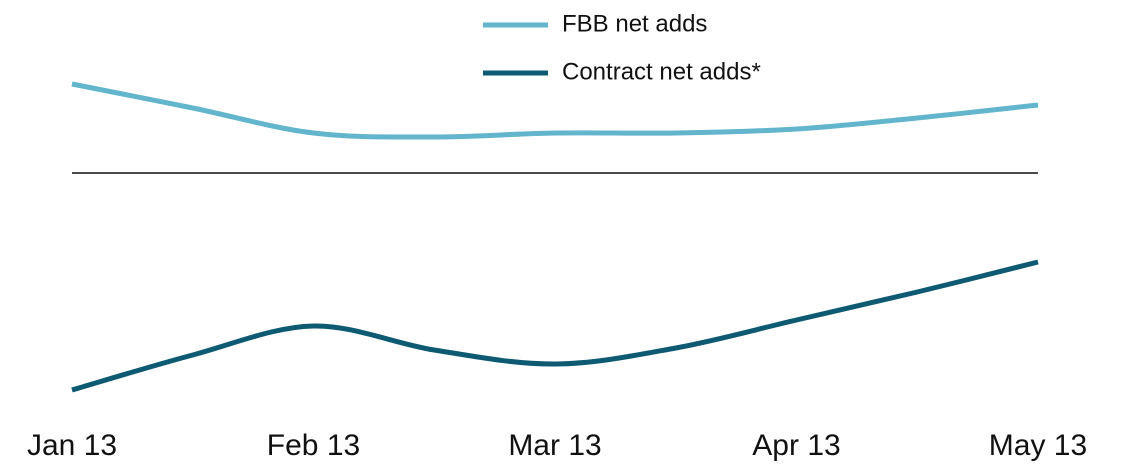 The image size is (1124, 469). Describe the element at coordinates (634, 23) in the screenshot. I see `legend-label: FBB net adds` at that location.